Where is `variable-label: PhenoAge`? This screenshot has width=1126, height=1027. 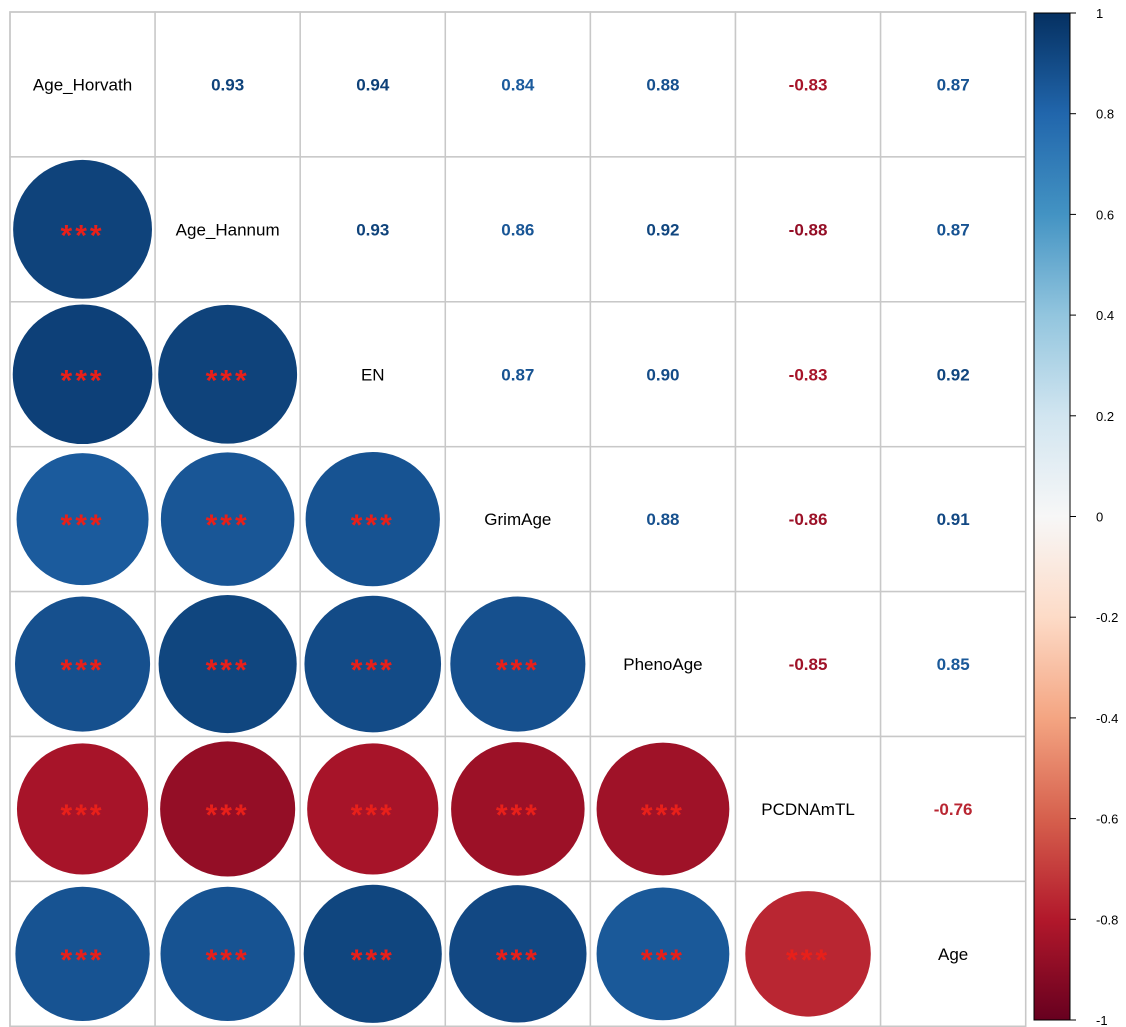 variable-label: PhenoAge is located at coordinates (662, 664).